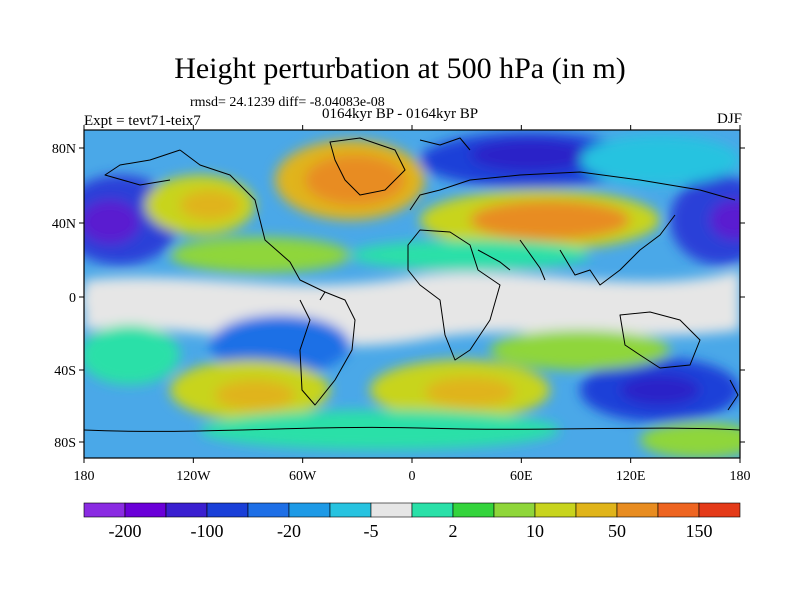 The height and width of the screenshot is (600, 800). I want to click on colorbar-label: -5, so click(371, 531).